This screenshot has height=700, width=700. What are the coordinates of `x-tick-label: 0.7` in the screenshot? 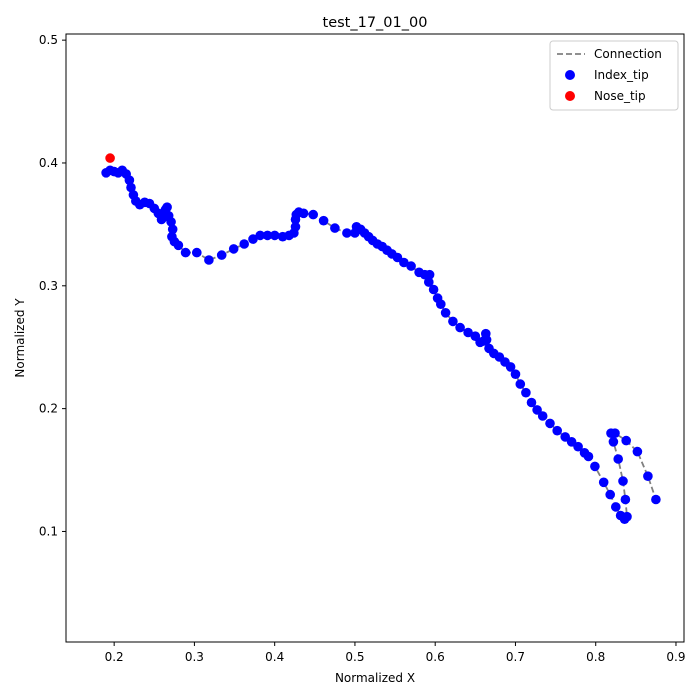 It's located at (515, 657).